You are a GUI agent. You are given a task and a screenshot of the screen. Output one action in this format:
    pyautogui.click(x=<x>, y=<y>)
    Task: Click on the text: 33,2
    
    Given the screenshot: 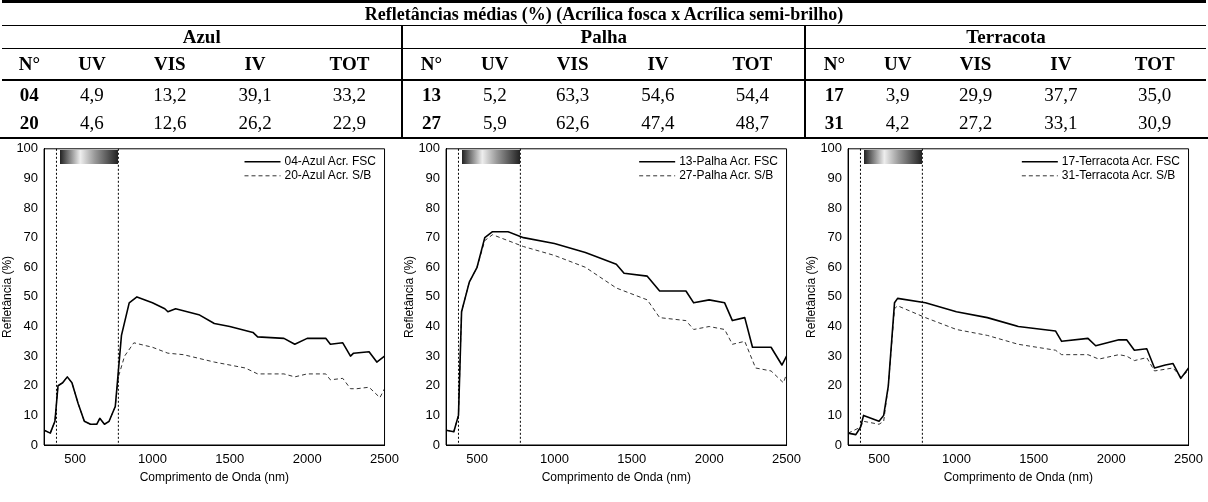 What is the action you would take?
    pyautogui.click(x=349, y=95)
    